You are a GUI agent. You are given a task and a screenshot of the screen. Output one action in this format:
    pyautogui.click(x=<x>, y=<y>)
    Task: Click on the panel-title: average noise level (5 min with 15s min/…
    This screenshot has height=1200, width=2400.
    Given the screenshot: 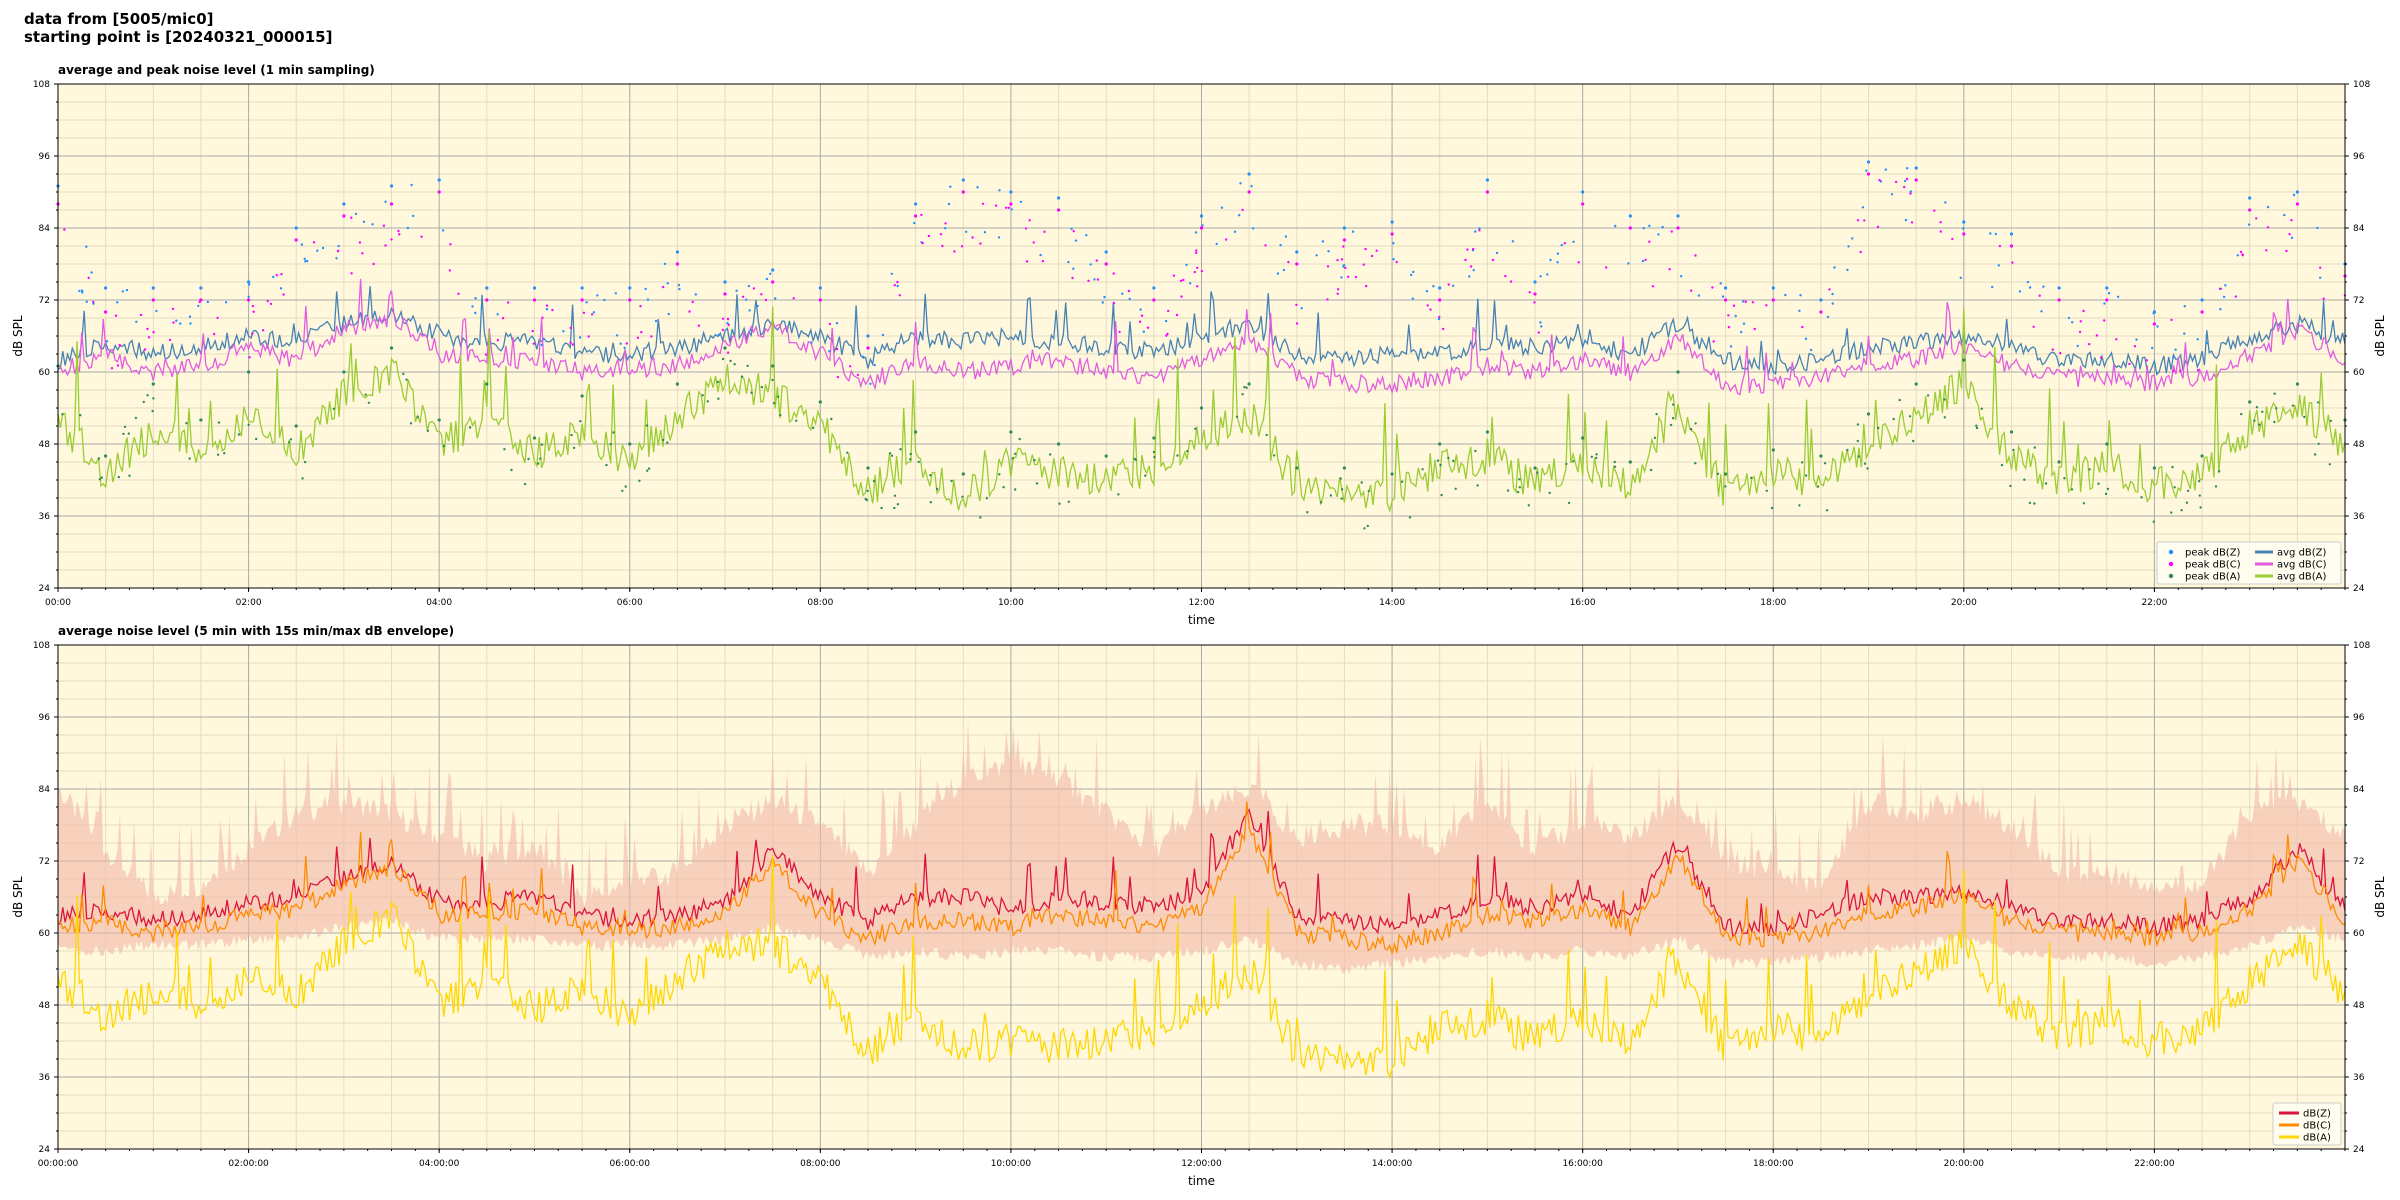 What is the action you would take?
    pyautogui.click(x=256, y=631)
    